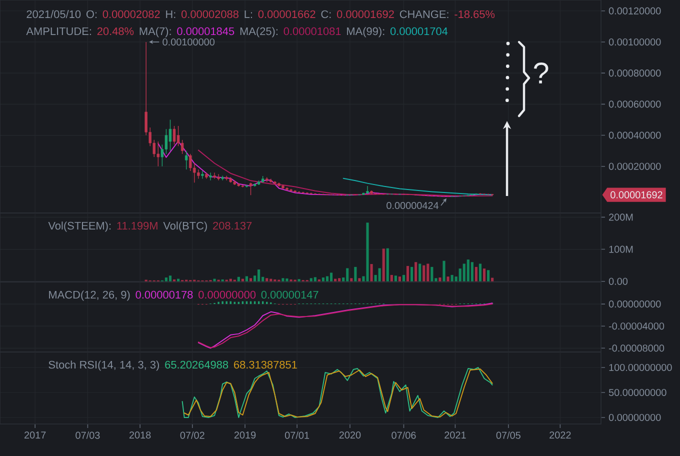  Describe the element at coordinates (541, 73) in the screenshot. I see `annotation: ?` at that location.